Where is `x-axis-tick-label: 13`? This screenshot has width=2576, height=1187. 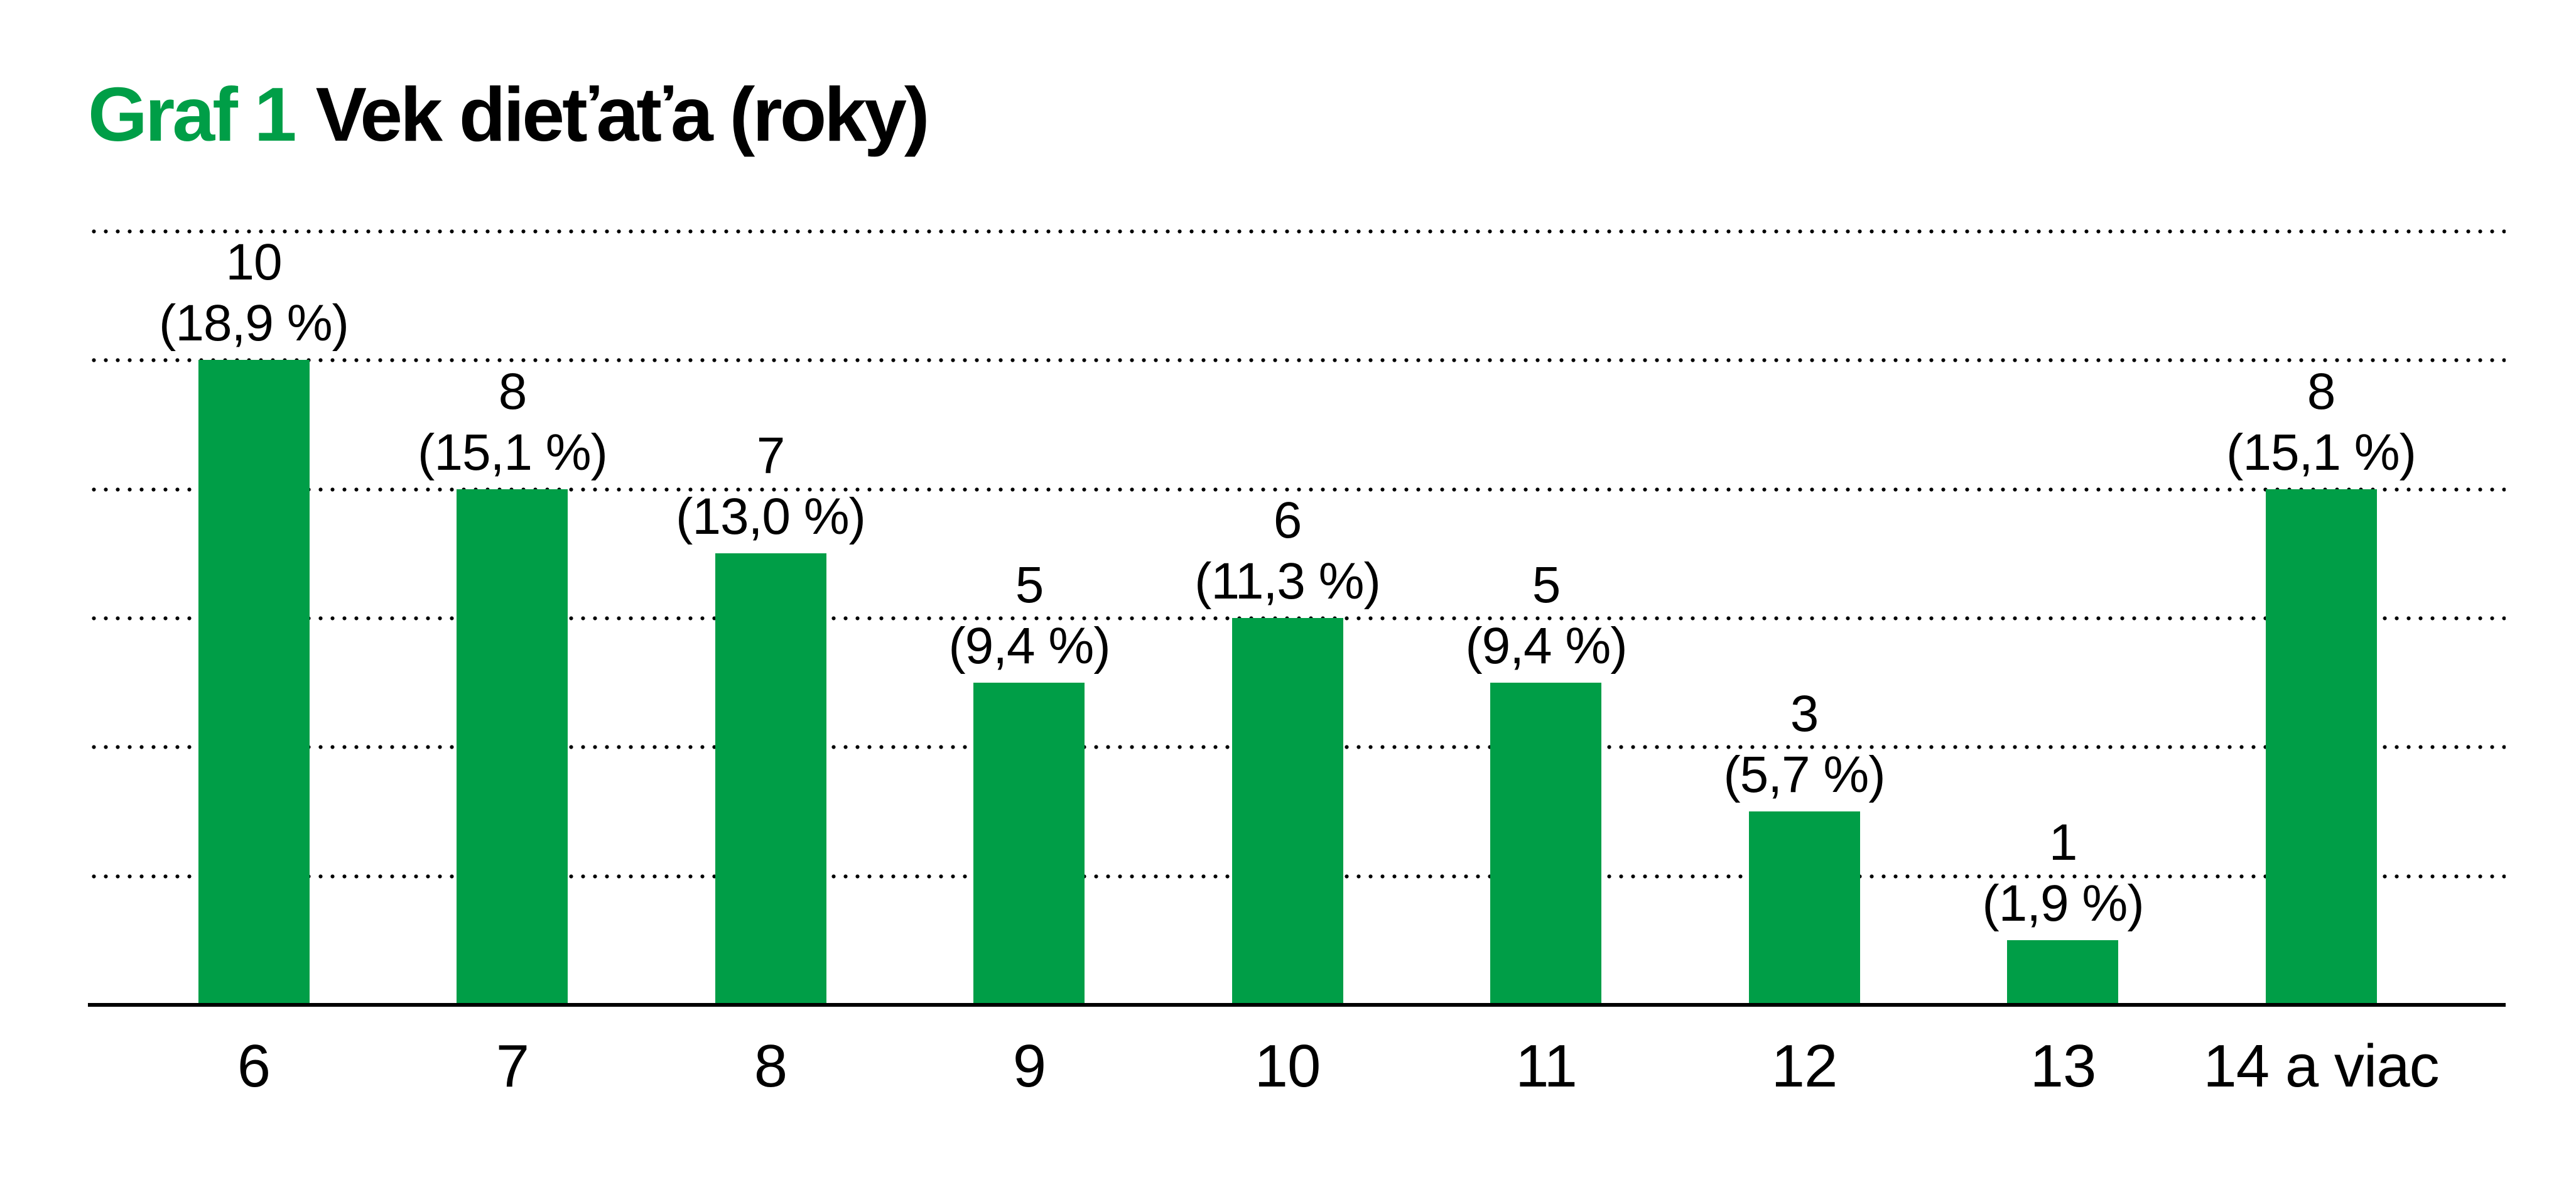
x-axis-tick-label: 13 is located at coordinates (2064, 1066).